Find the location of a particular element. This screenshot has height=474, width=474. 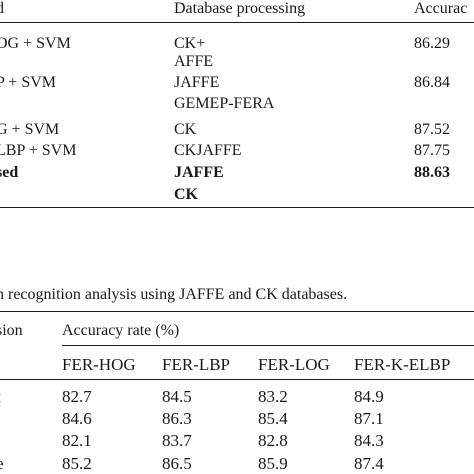

t2-col-header: FER-HOG is located at coordinates (99, 364).